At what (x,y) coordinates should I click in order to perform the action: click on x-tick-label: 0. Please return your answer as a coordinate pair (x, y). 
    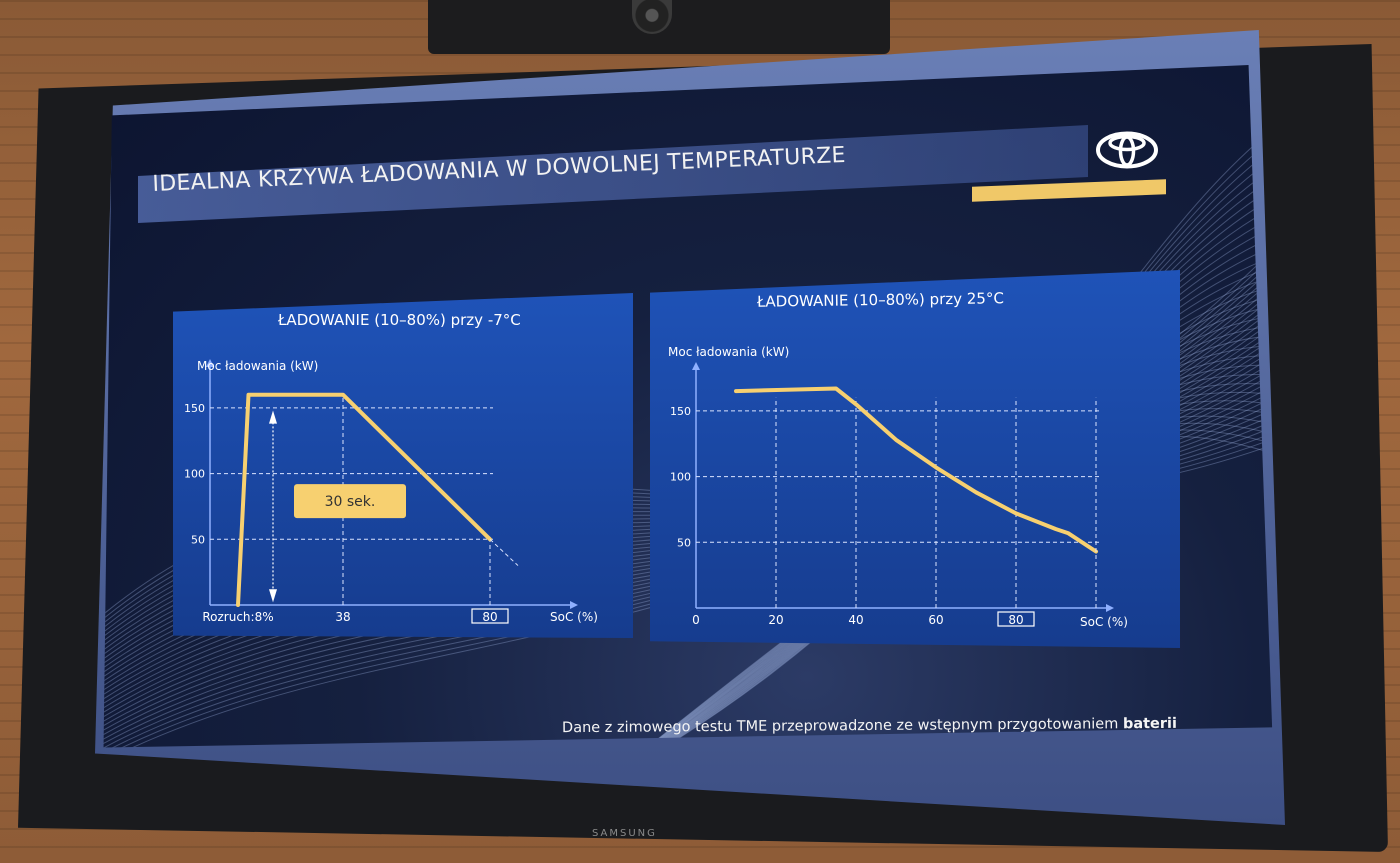
    Looking at the image, I should click on (696, 620).